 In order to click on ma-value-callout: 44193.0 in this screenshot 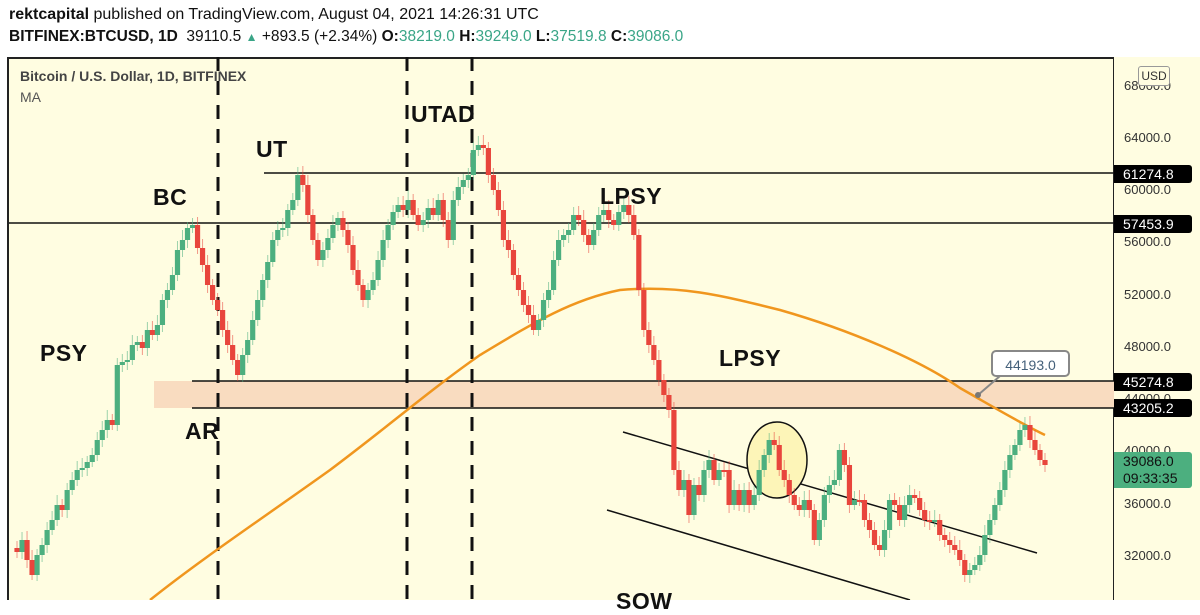, I will do `click(1030, 363)`.